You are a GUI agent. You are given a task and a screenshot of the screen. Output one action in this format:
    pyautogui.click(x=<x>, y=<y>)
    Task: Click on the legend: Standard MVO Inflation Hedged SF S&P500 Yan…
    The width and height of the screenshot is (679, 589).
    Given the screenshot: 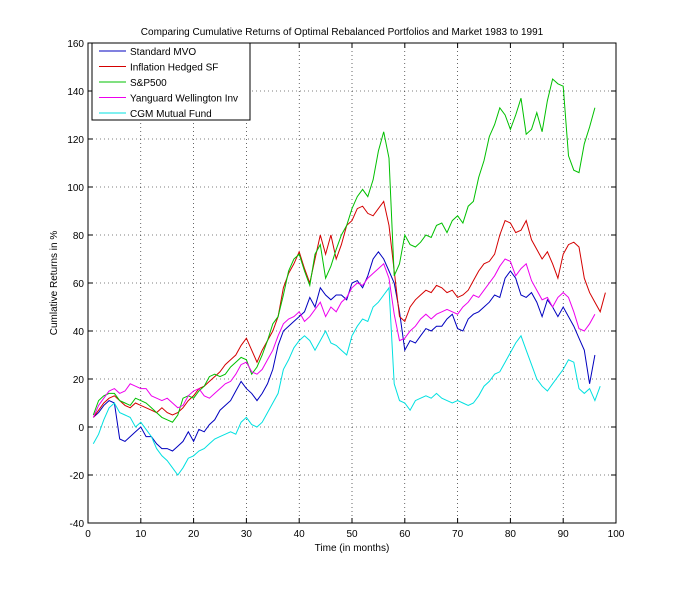 What is the action you would take?
    pyautogui.click(x=171, y=81)
    